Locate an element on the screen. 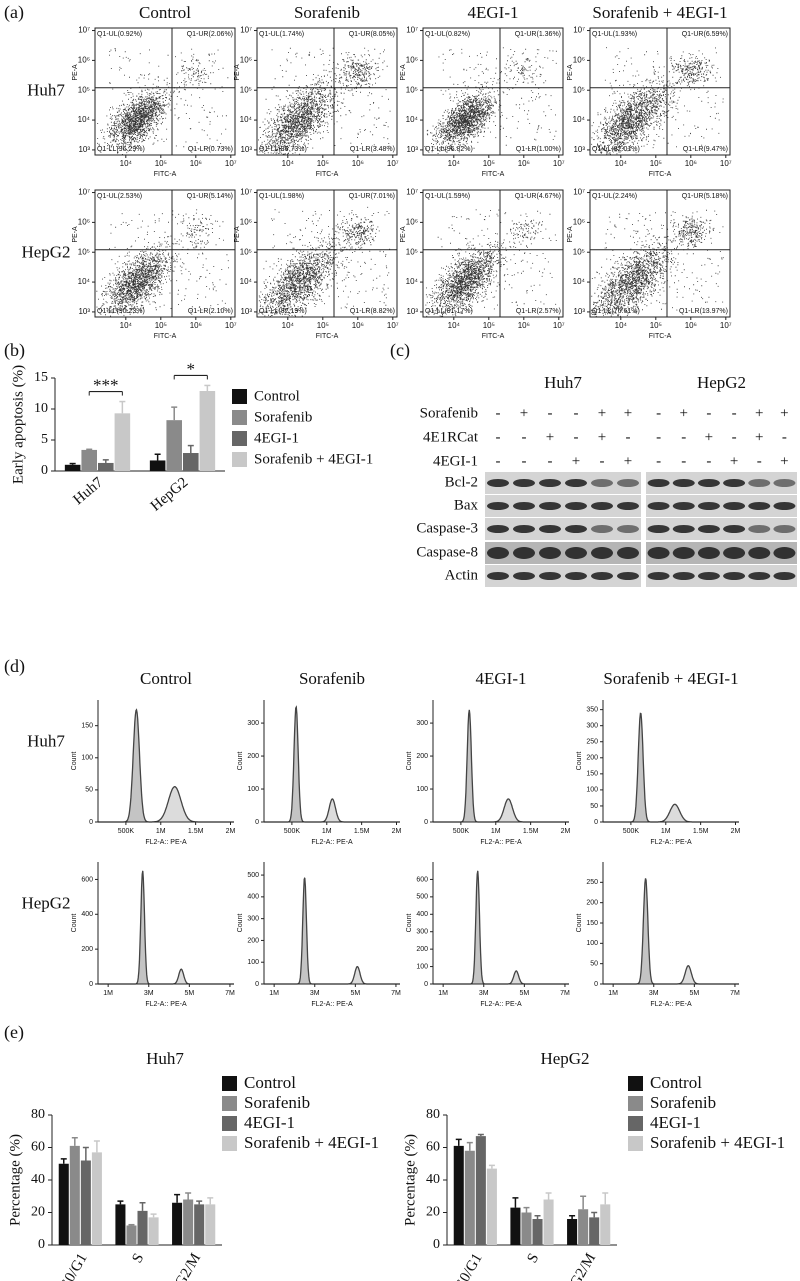  event-dots is located at coordinates (491, 263).